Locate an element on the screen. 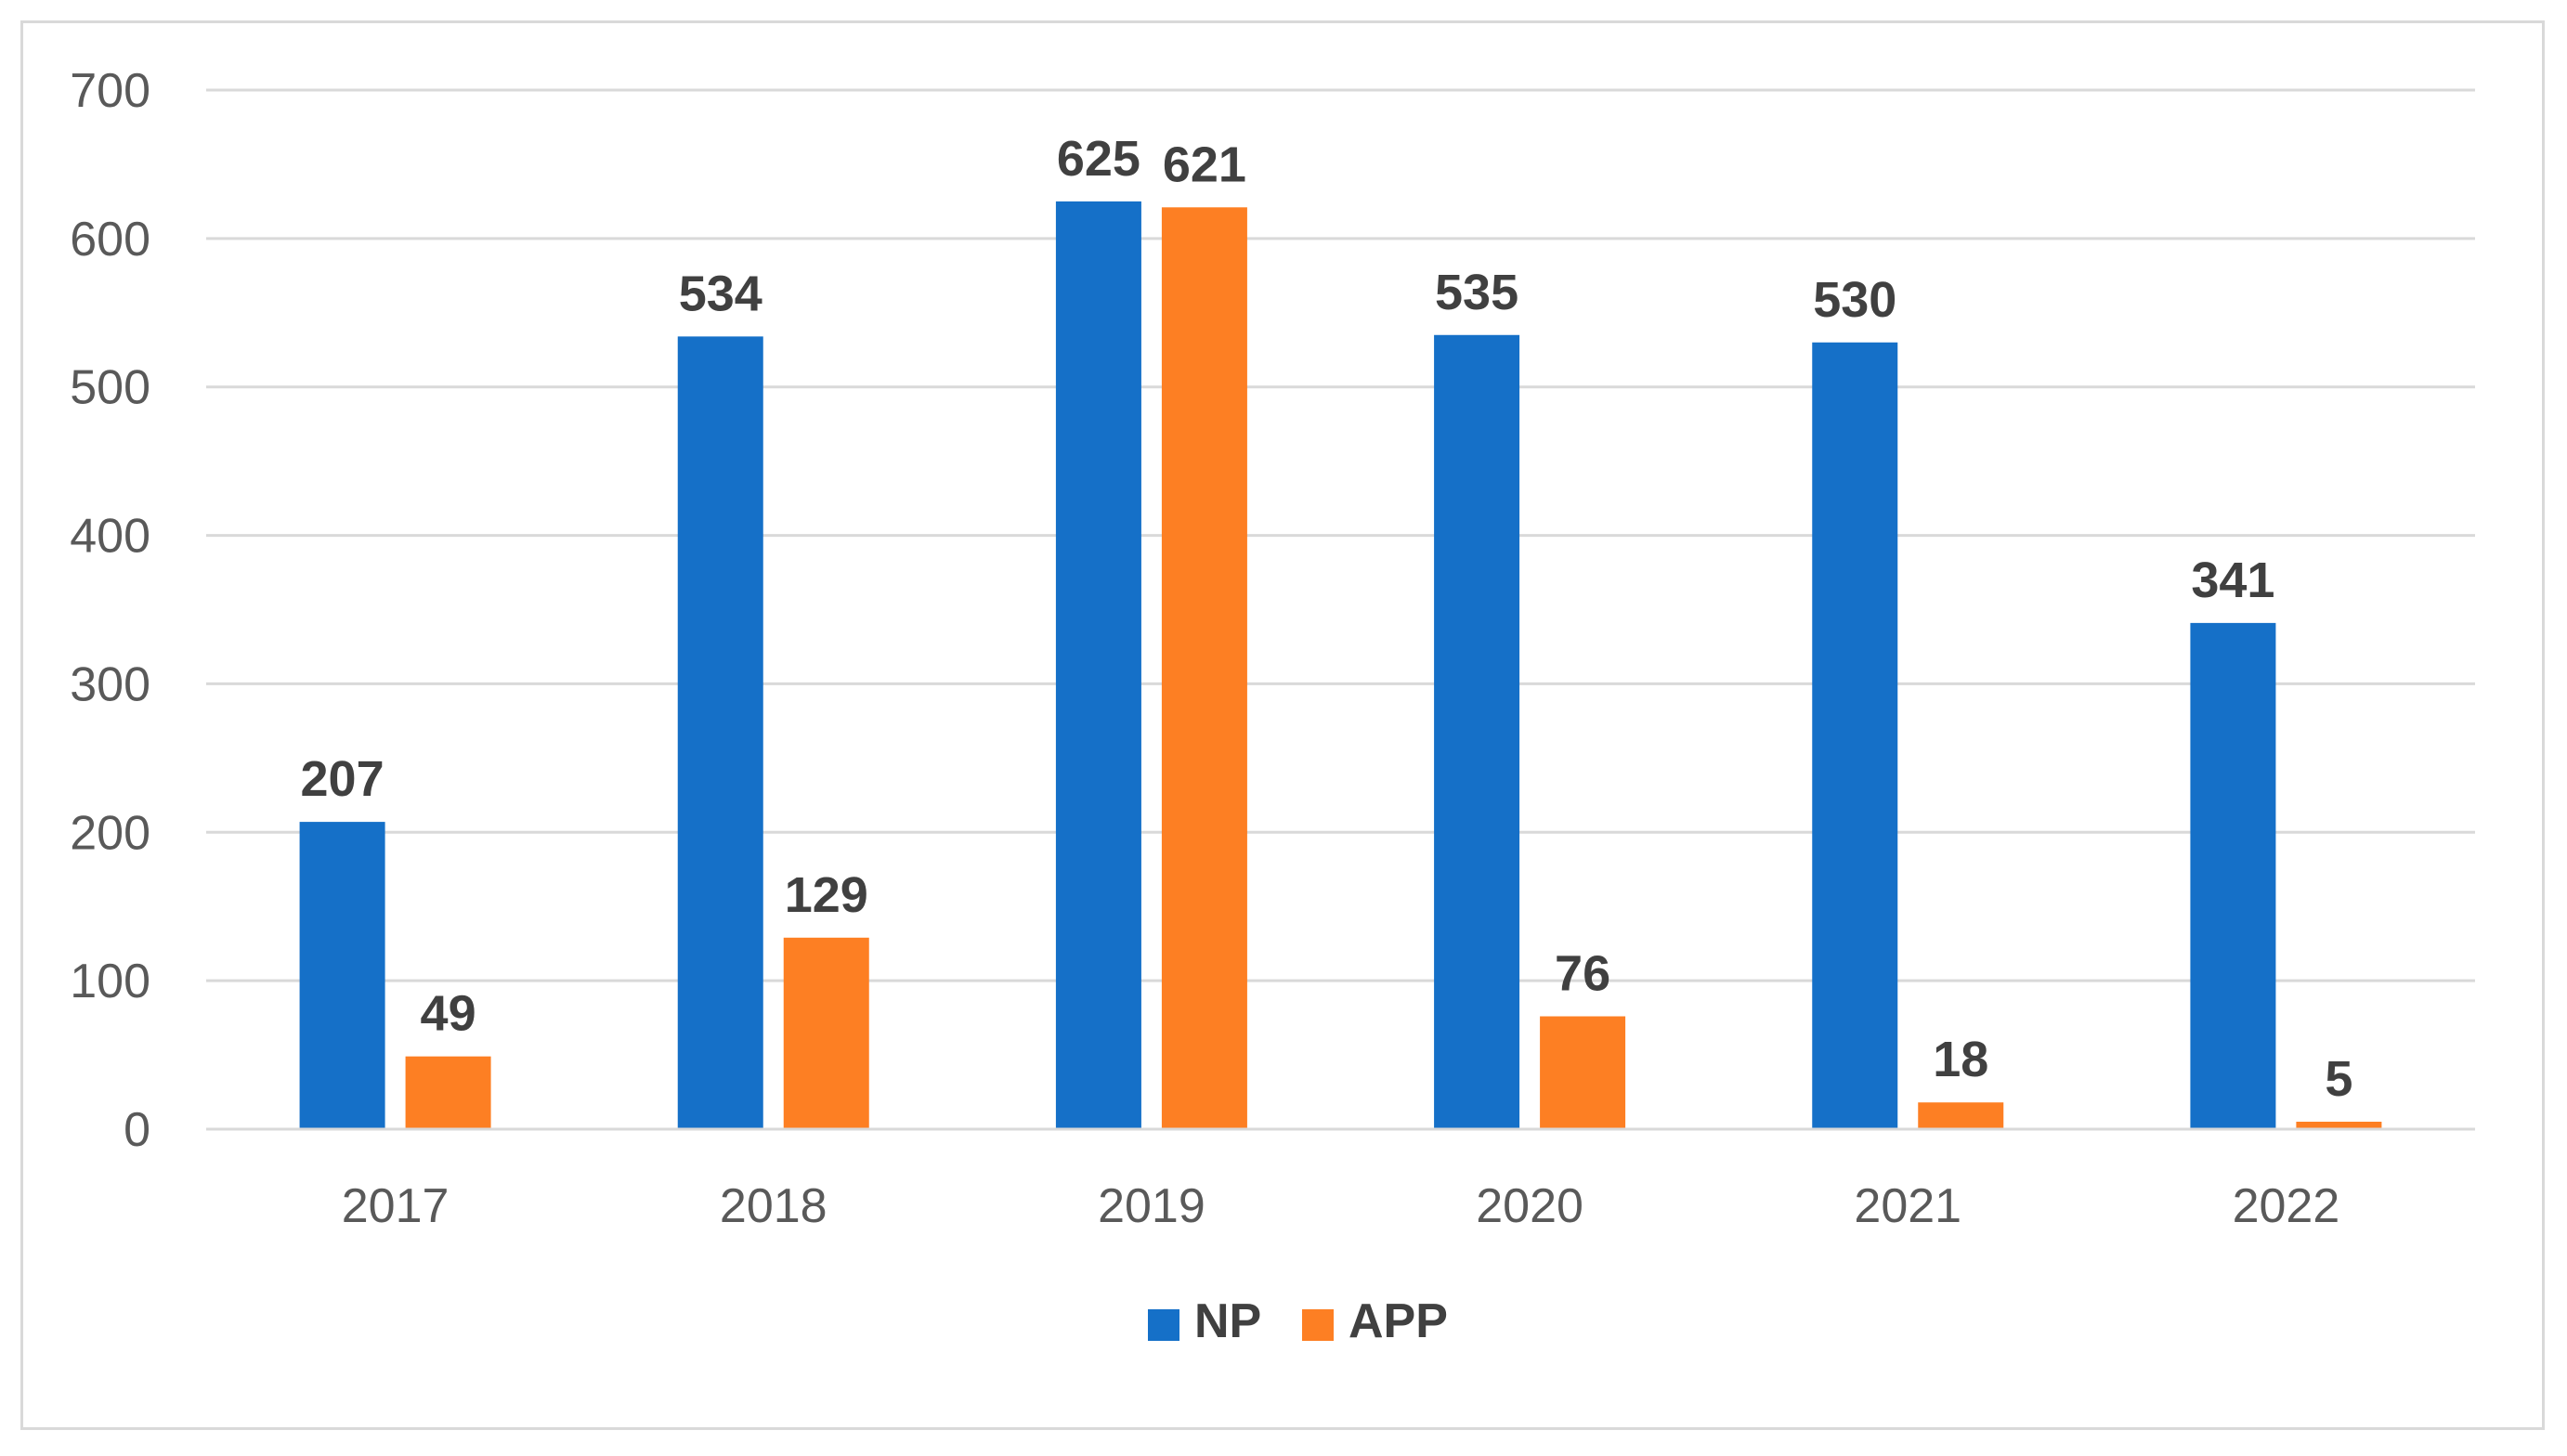 Image resolution: width=2567 pixels, height=1456 pixels. data-label-app-2021: 18 is located at coordinates (1960, 1059).